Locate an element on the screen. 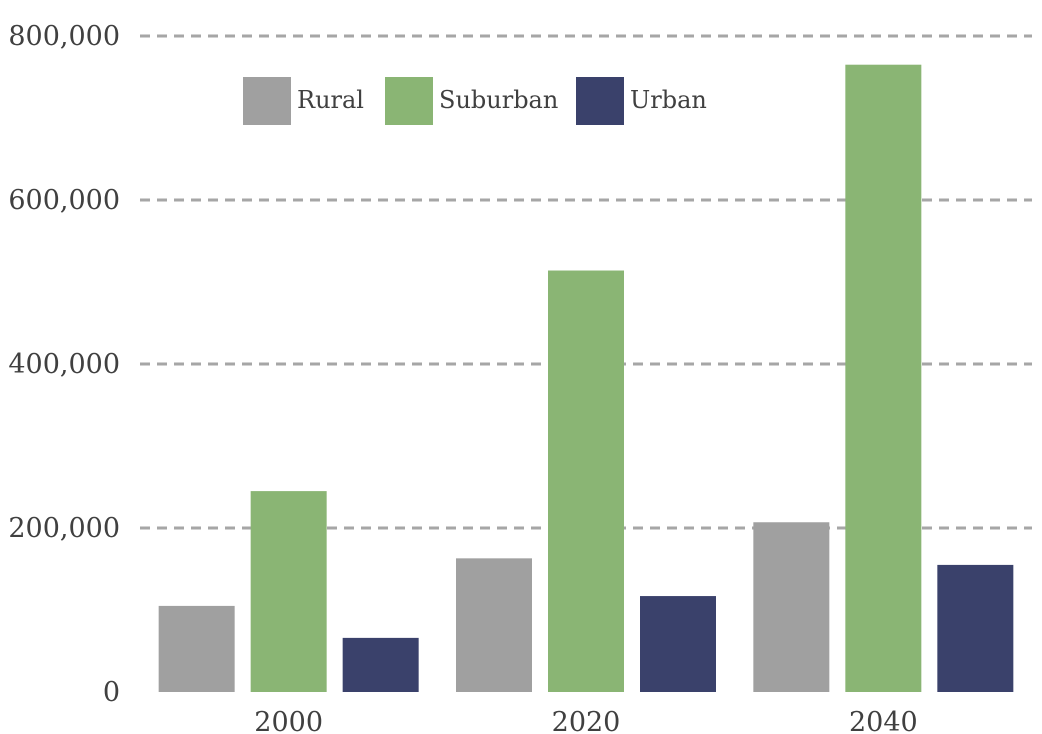  bar-urban-2020 is located at coordinates (678, 644).